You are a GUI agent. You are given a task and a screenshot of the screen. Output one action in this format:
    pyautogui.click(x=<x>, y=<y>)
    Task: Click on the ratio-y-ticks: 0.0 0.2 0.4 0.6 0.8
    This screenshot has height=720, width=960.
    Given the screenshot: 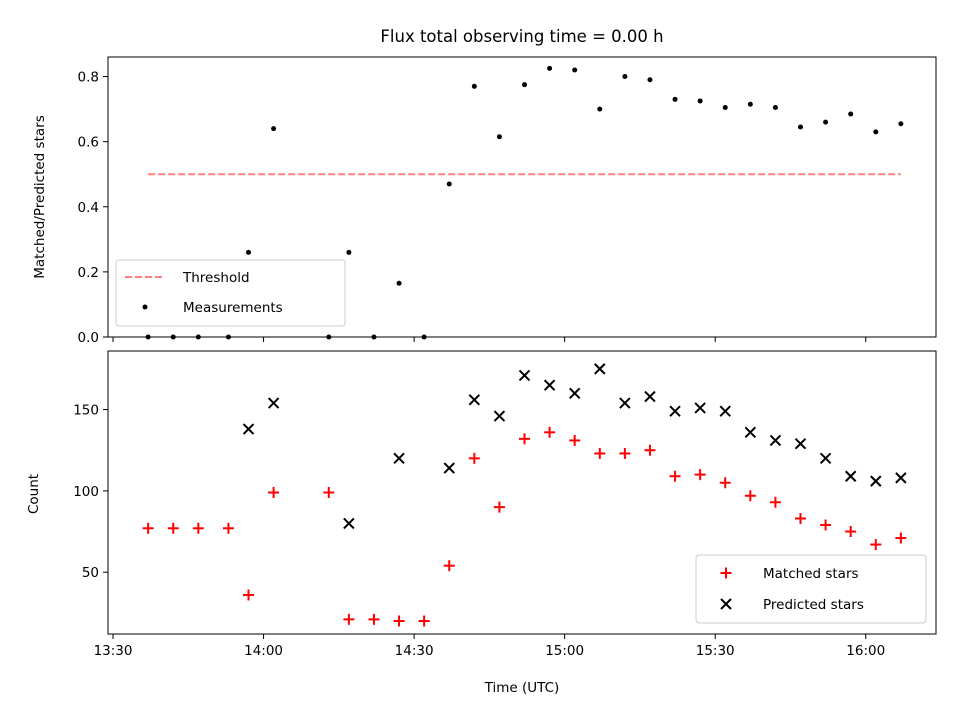 What is the action you would take?
    pyautogui.click(x=93, y=208)
    